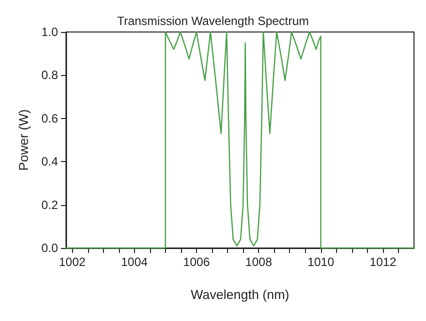 This screenshot has height=321, width=426. What do you see at coordinates (134, 262) in the screenshot?
I see `x-tick-label: 1004` at bounding box center [134, 262].